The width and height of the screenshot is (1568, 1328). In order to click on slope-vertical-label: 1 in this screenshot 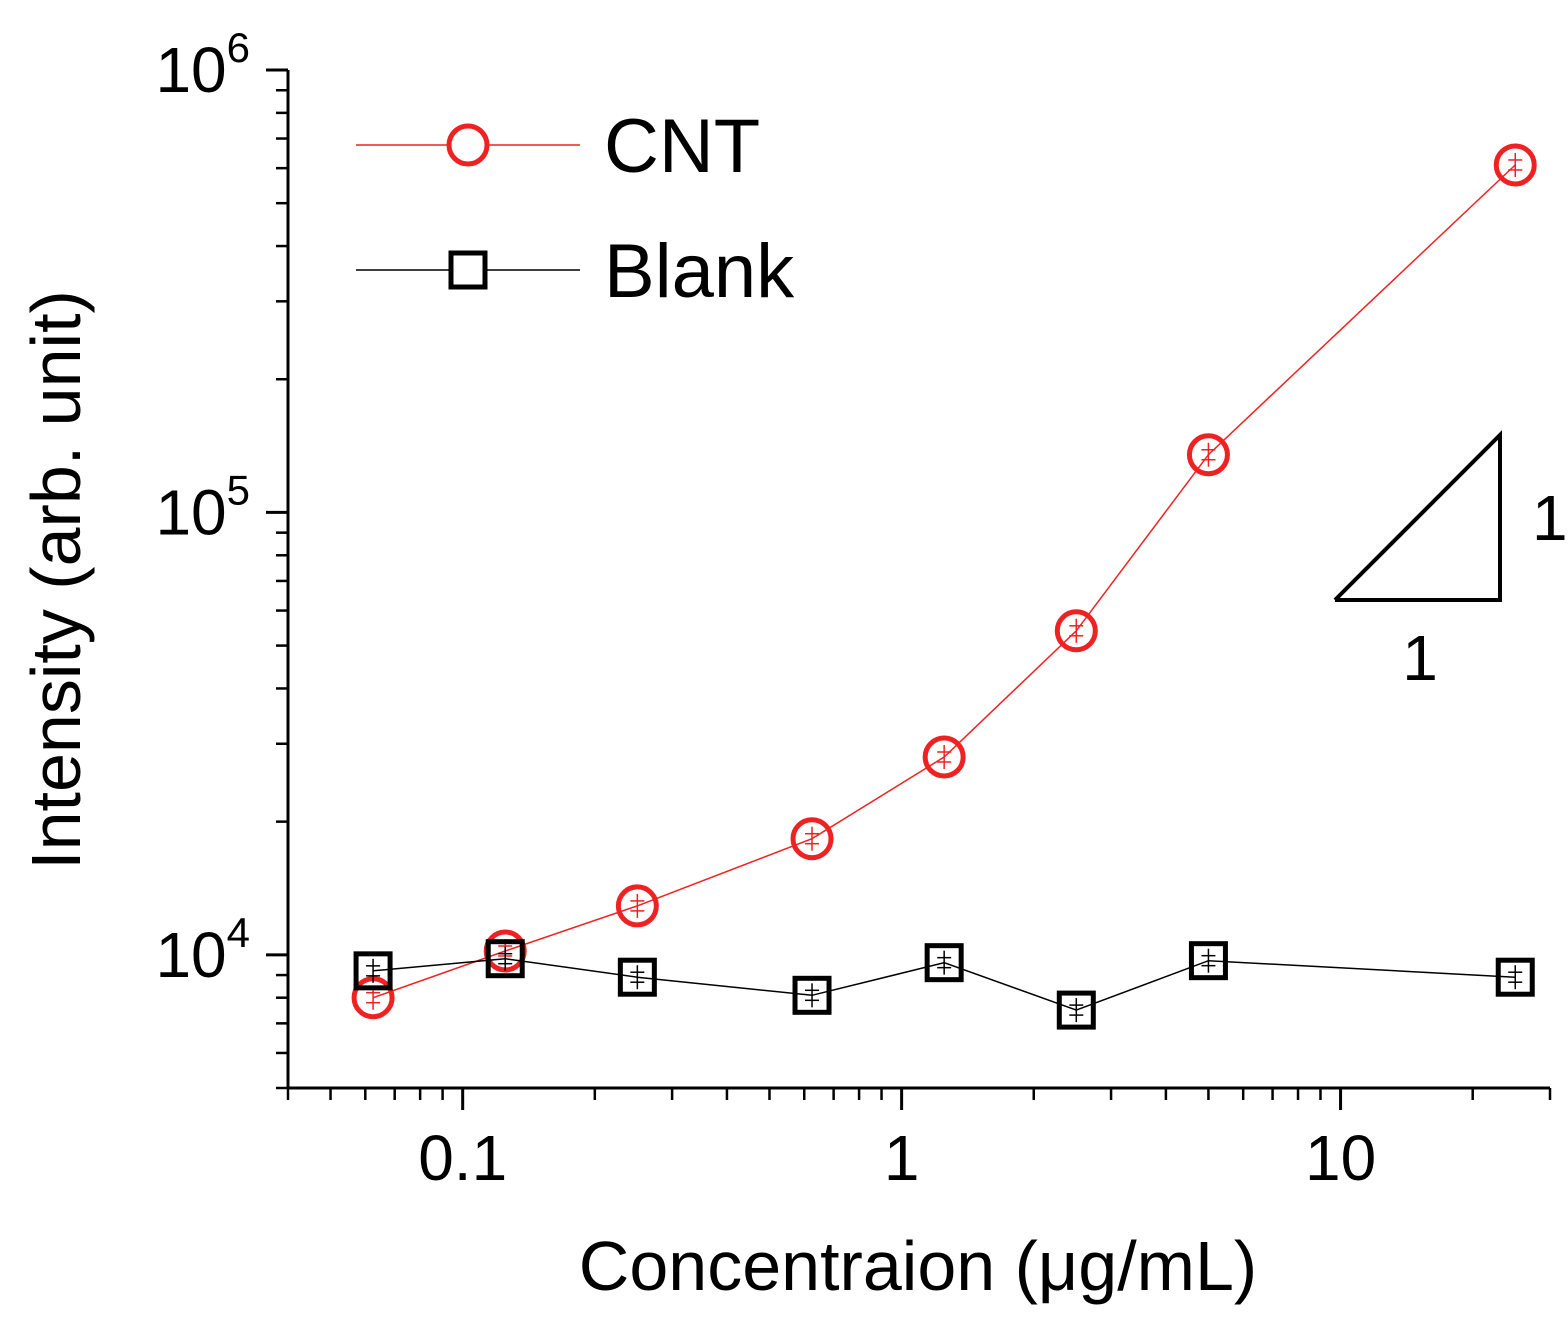, I will do `click(1550, 518)`.